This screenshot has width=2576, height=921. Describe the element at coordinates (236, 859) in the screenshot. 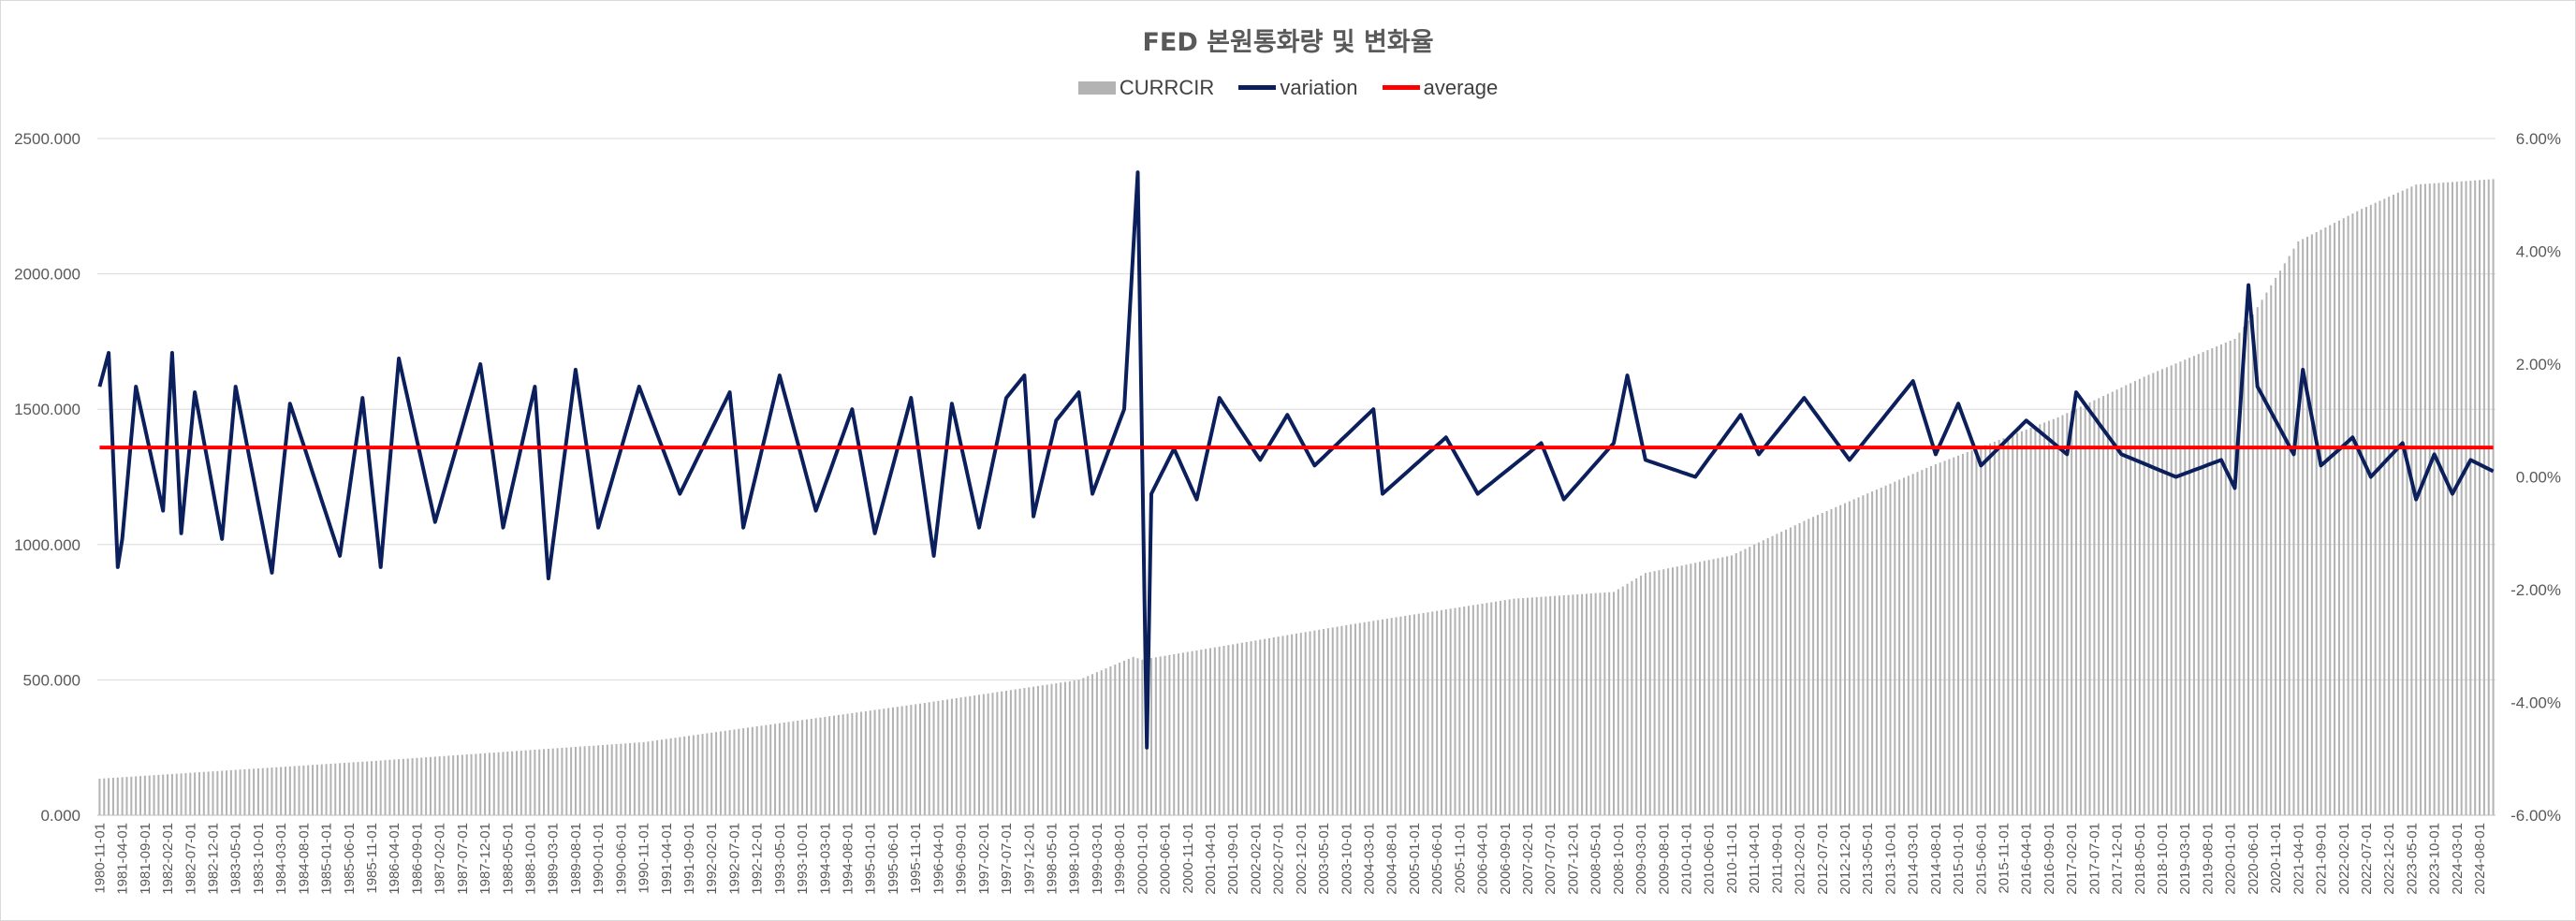

I see `x-tick-label: 1983-05-01` at that location.